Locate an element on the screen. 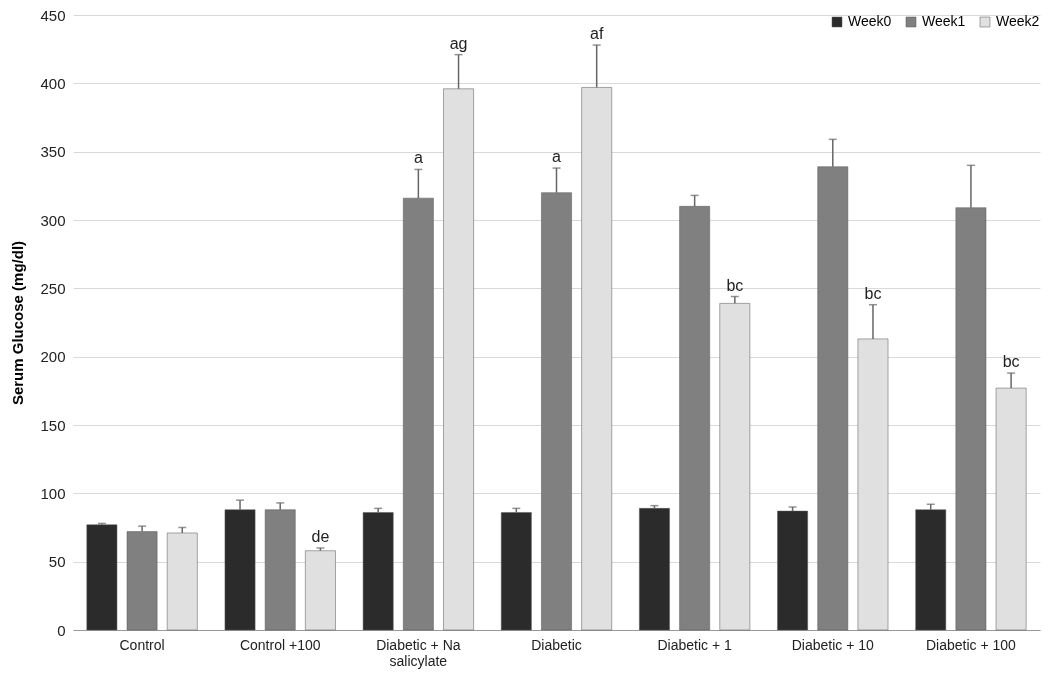 Image resolution: width=1055 pixels, height=676 pixels. y-tick-label: 300 is located at coordinates (53, 220).